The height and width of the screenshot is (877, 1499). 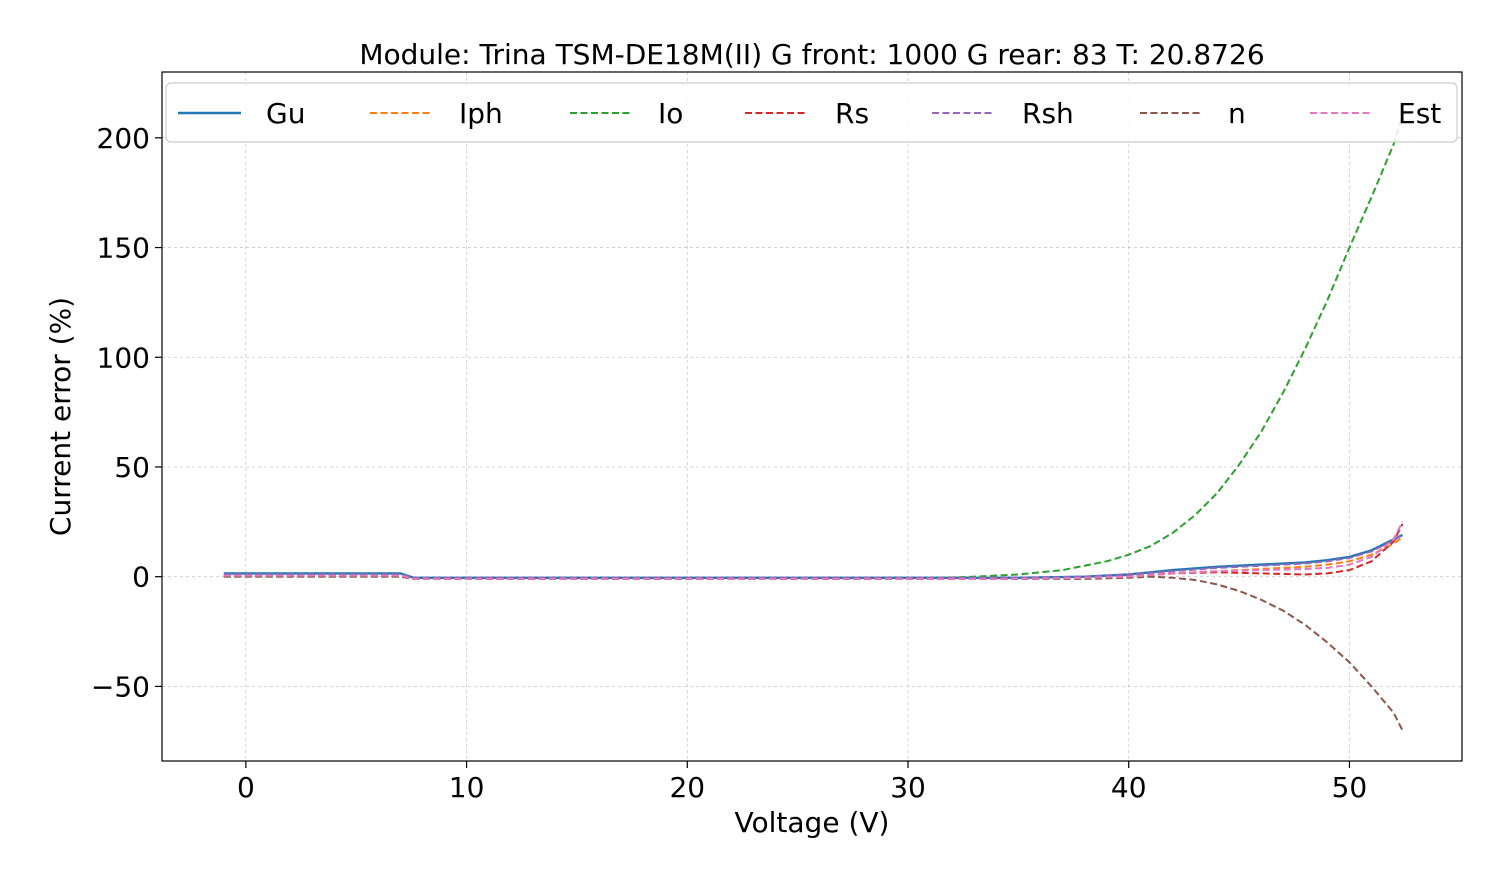 What do you see at coordinates (1237, 113) in the screenshot?
I see `legend-label-n: n` at bounding box center [1237, 113].